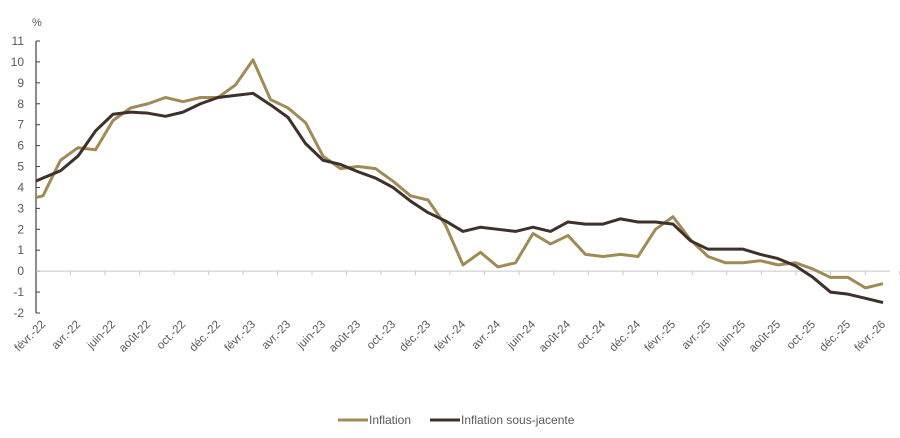 The image size is (900, 438). I want to click on x-tick-label: avr.-24, so click(487, 335).